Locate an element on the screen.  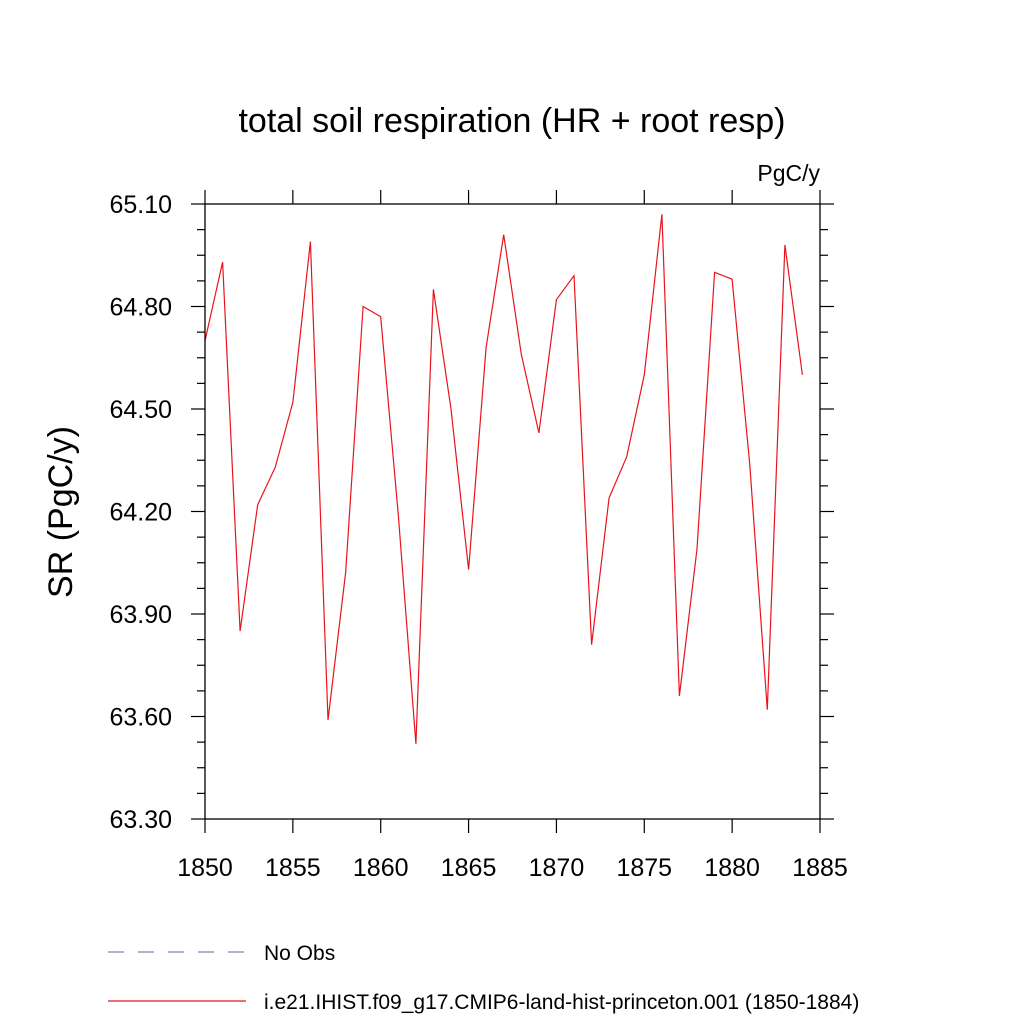
legend-label: No Obs is located at coordinates (299, 953).